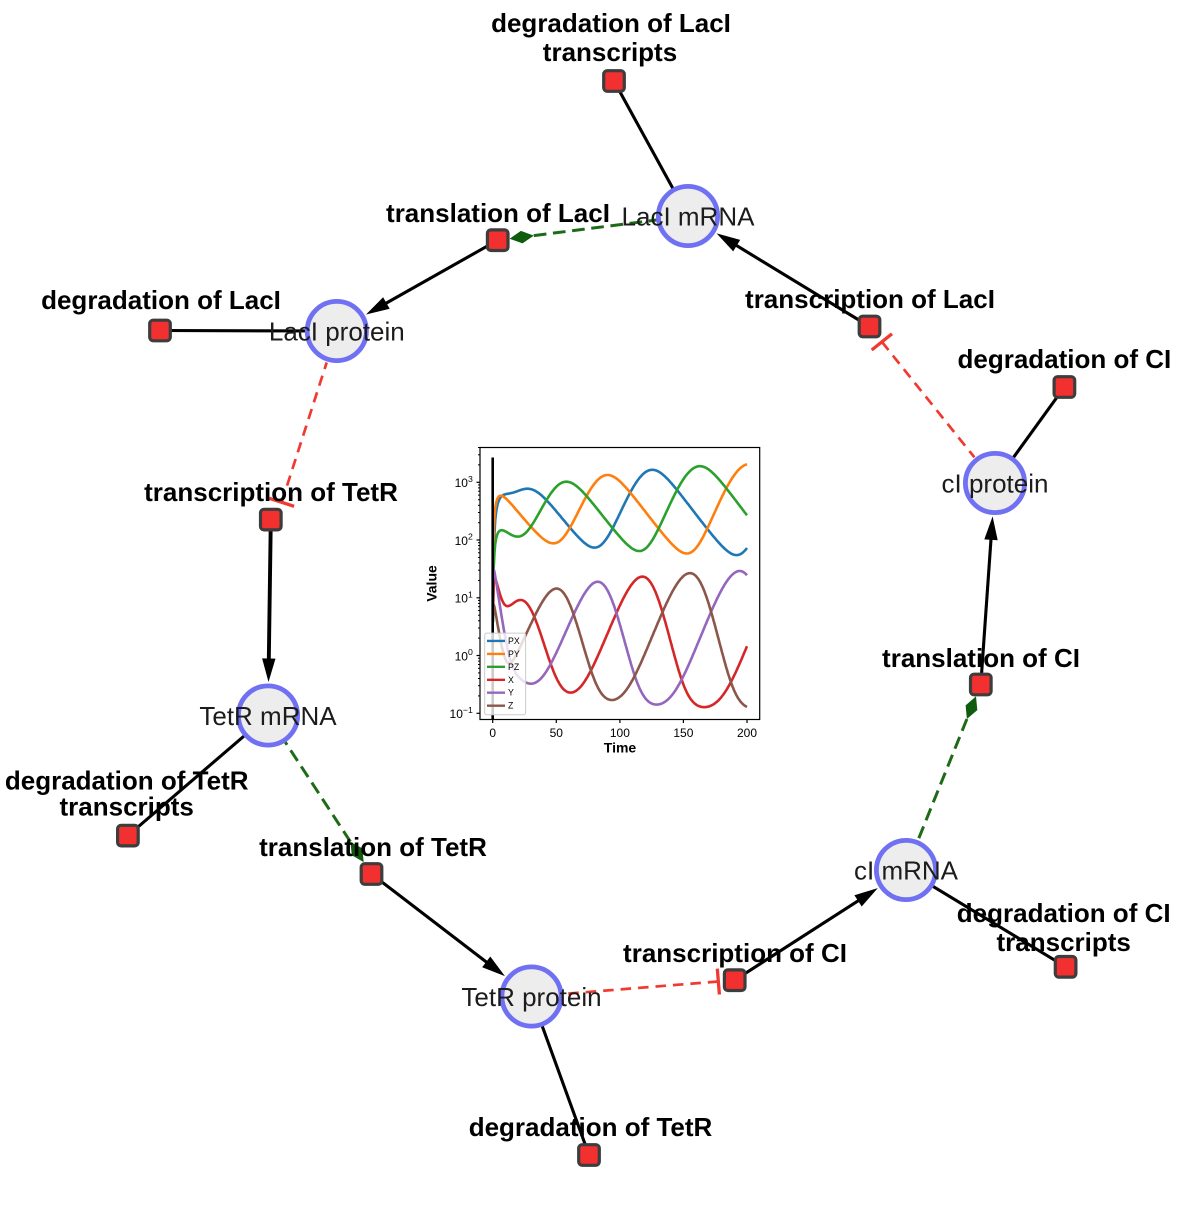 This screenshot has width=1189, height=1205. I want to click on svg-text: Y, so click(511, 693).